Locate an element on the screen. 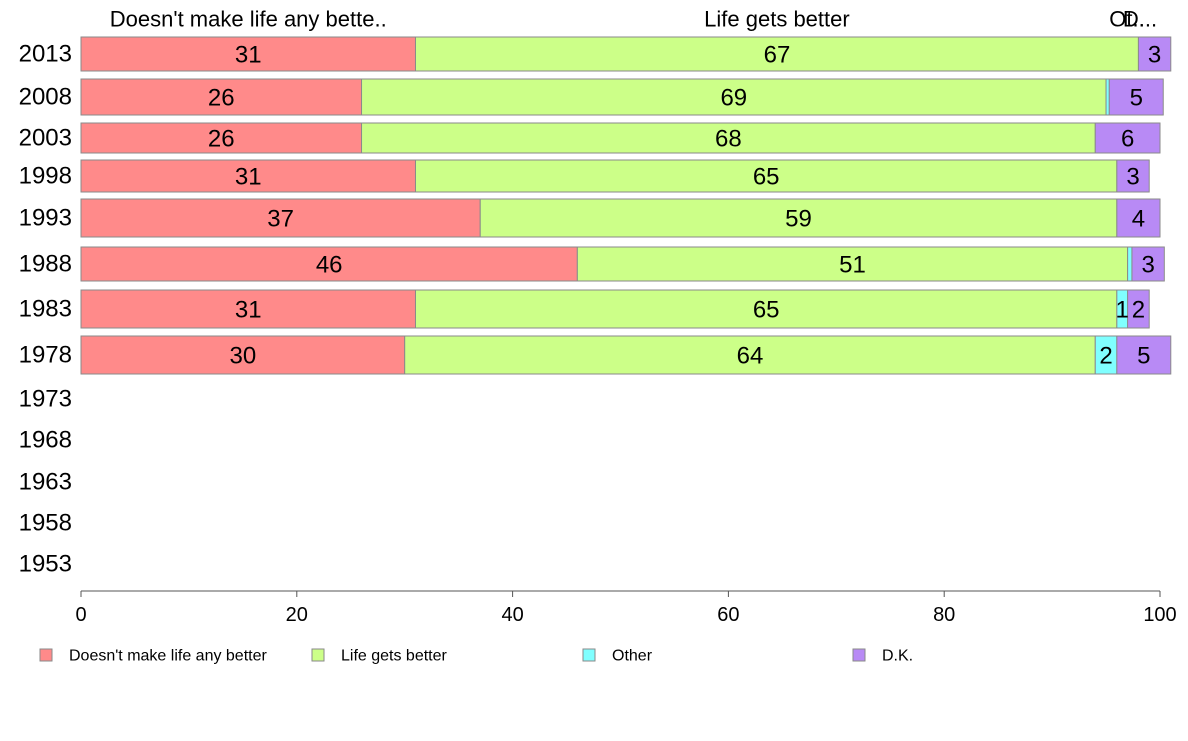  data-label-1978-1: 64 is located at coordinates (750, 356).